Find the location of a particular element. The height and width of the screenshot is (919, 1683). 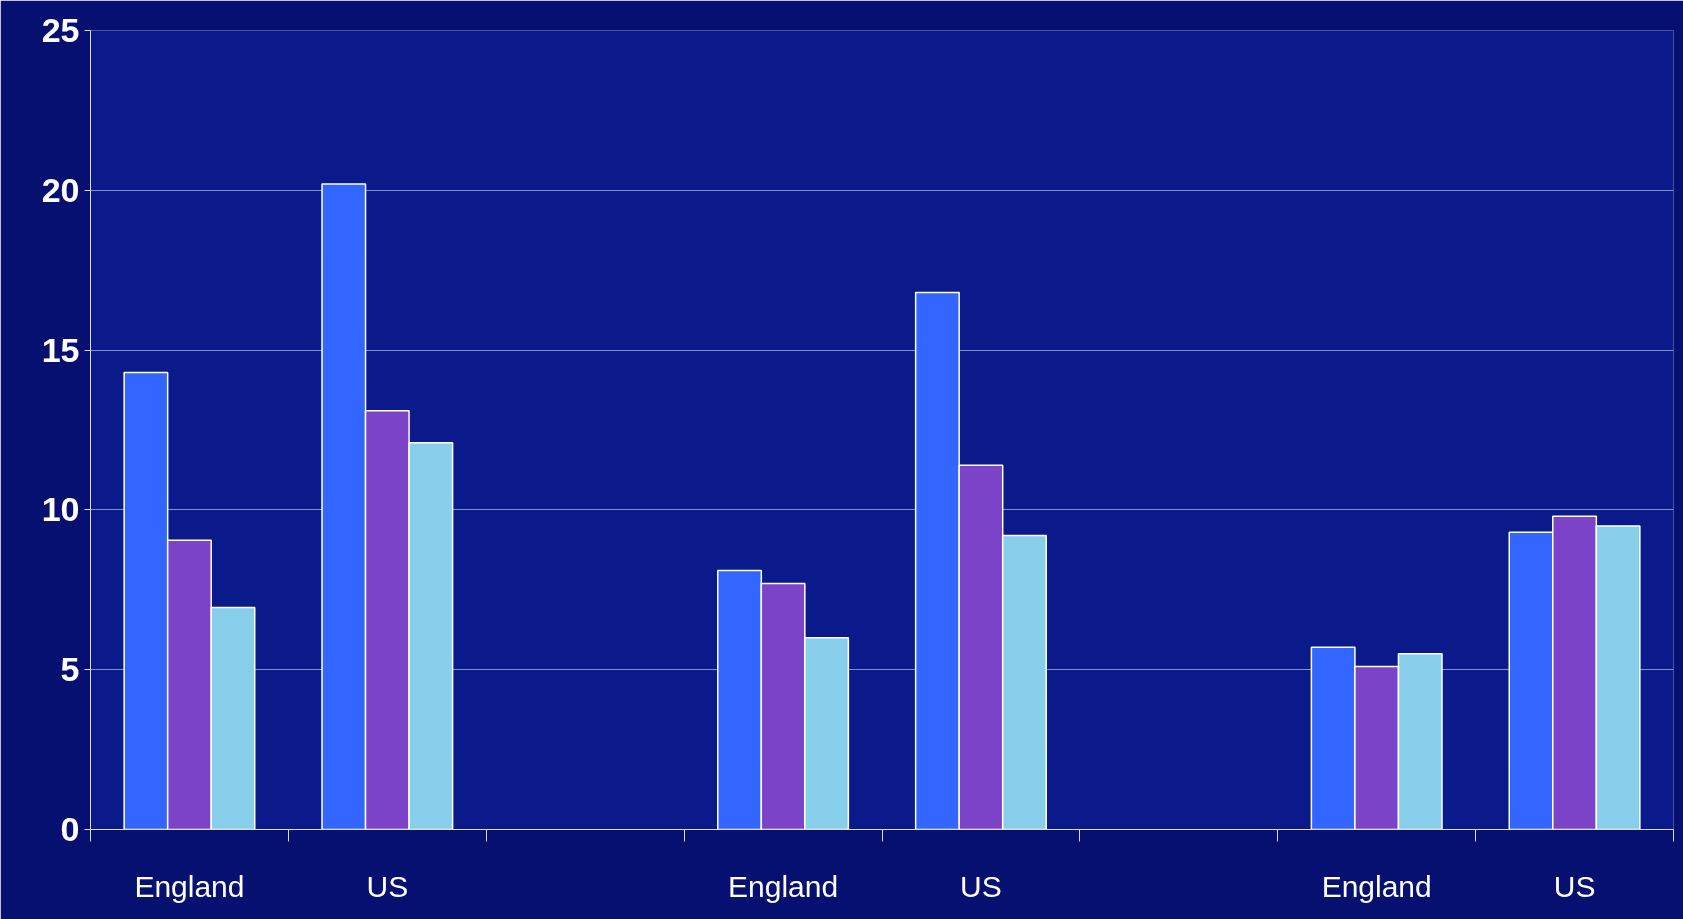

y-tick-label: 5 is located at coordinates (70, 669).